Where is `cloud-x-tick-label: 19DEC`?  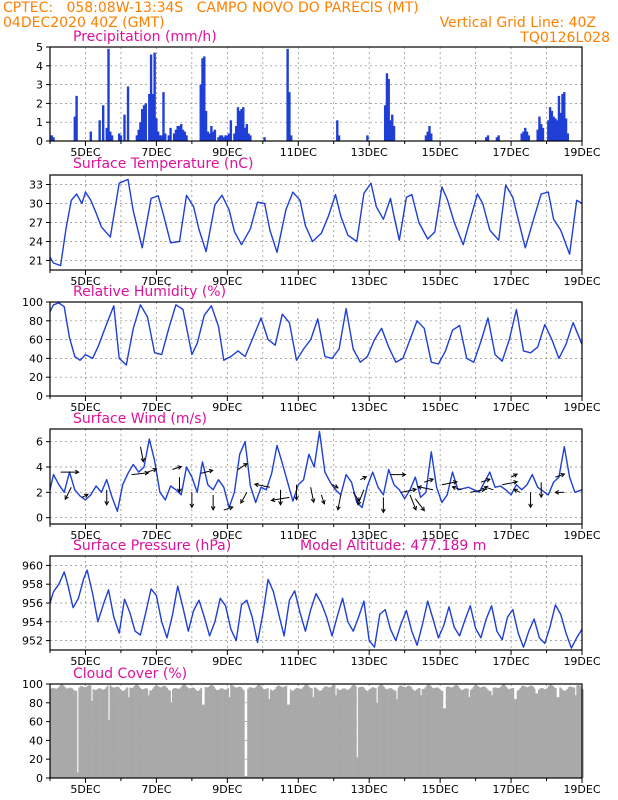
cloud-x-tick-label: 19DEC is located at coordinates (581, 789).